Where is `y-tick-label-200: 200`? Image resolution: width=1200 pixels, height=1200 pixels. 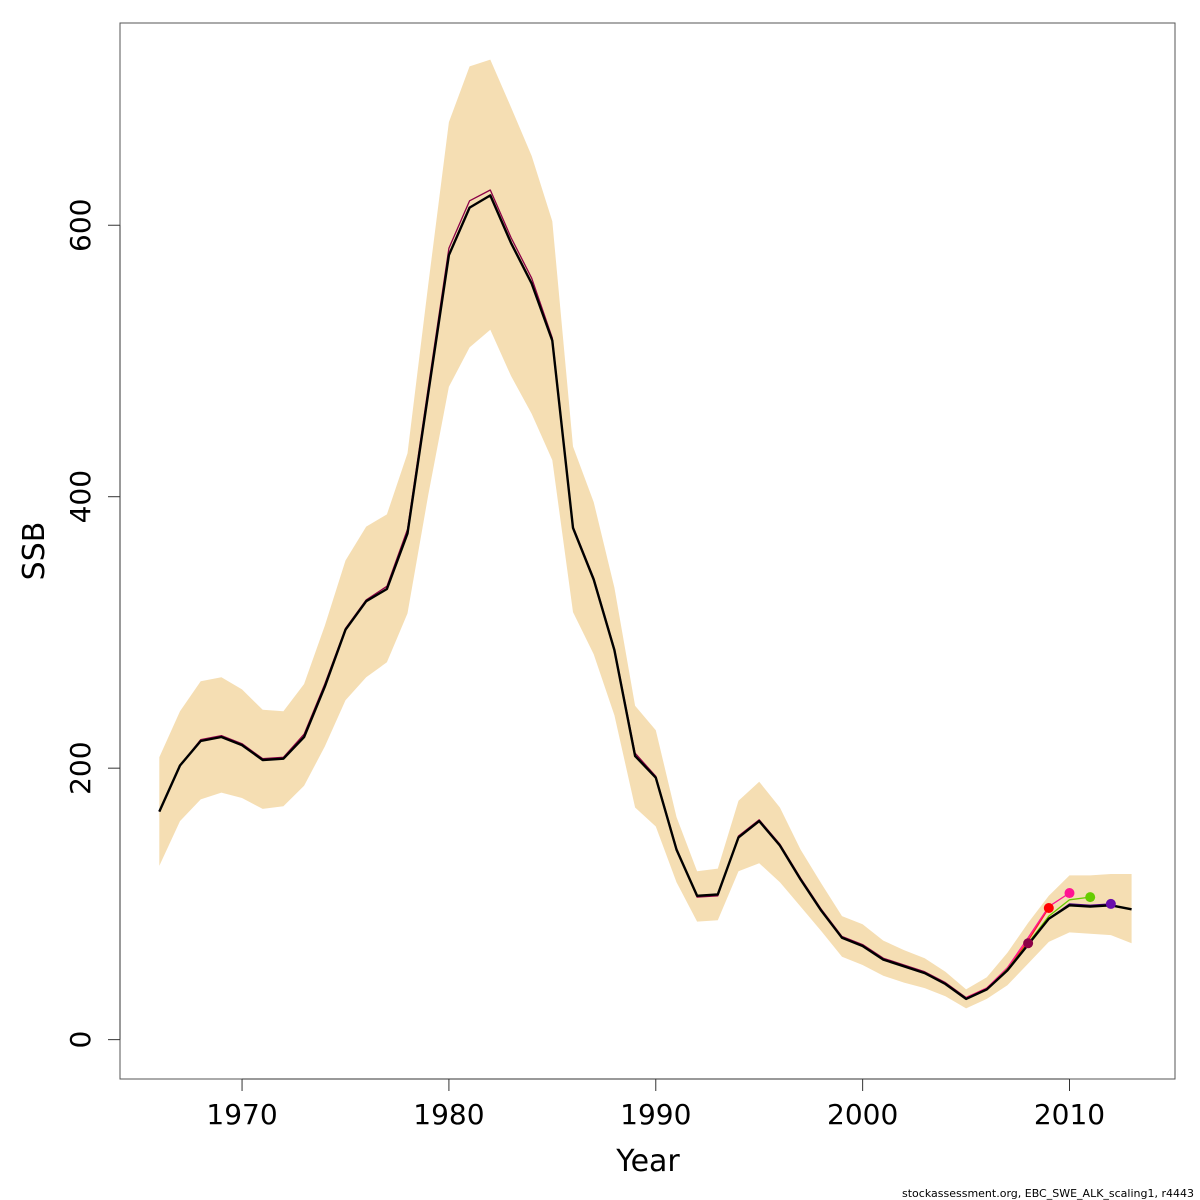
y-tick-label-200: 200 is located at coordinates (80, 767).